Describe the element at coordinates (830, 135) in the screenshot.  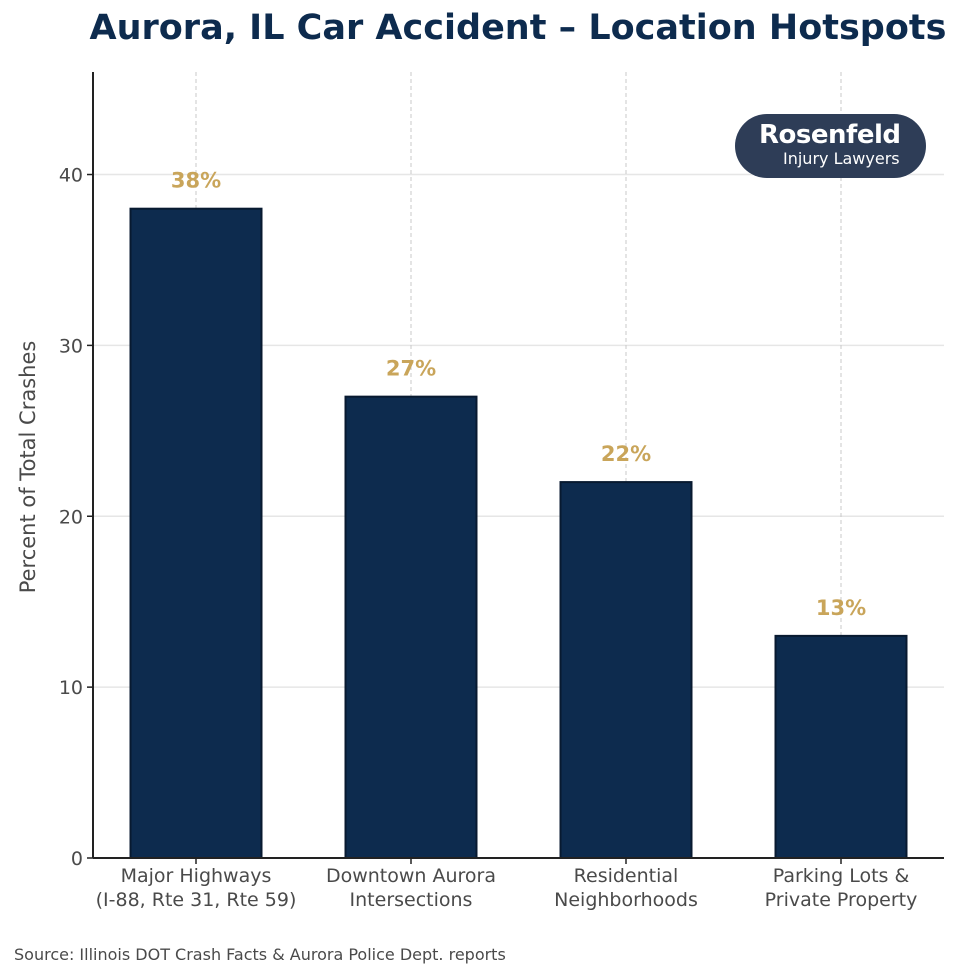
I see `logo-name: Rosenfeld` at that location.